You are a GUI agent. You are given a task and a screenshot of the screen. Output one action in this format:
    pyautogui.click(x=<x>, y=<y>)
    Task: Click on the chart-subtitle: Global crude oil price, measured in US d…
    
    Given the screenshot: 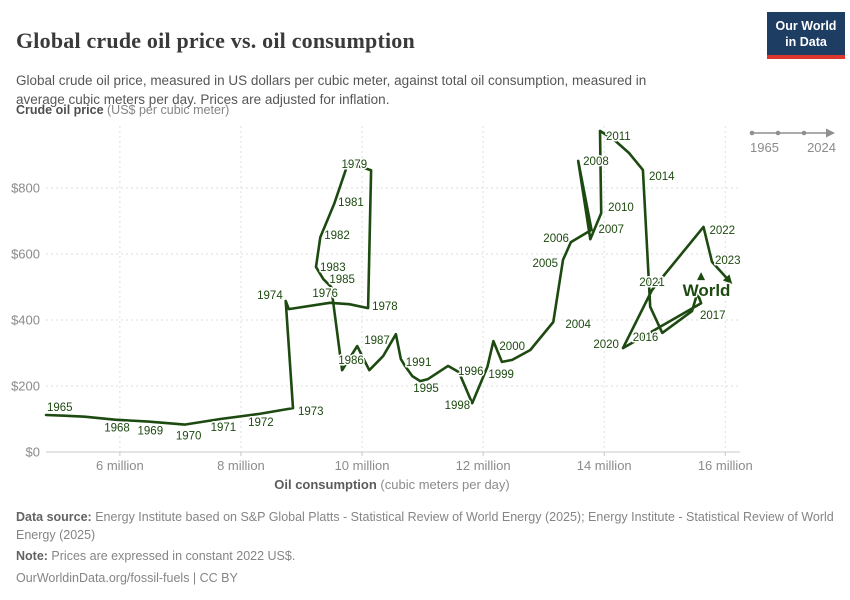 What is the action you would take?
    pyautogui.click(x=331, y=90)
    